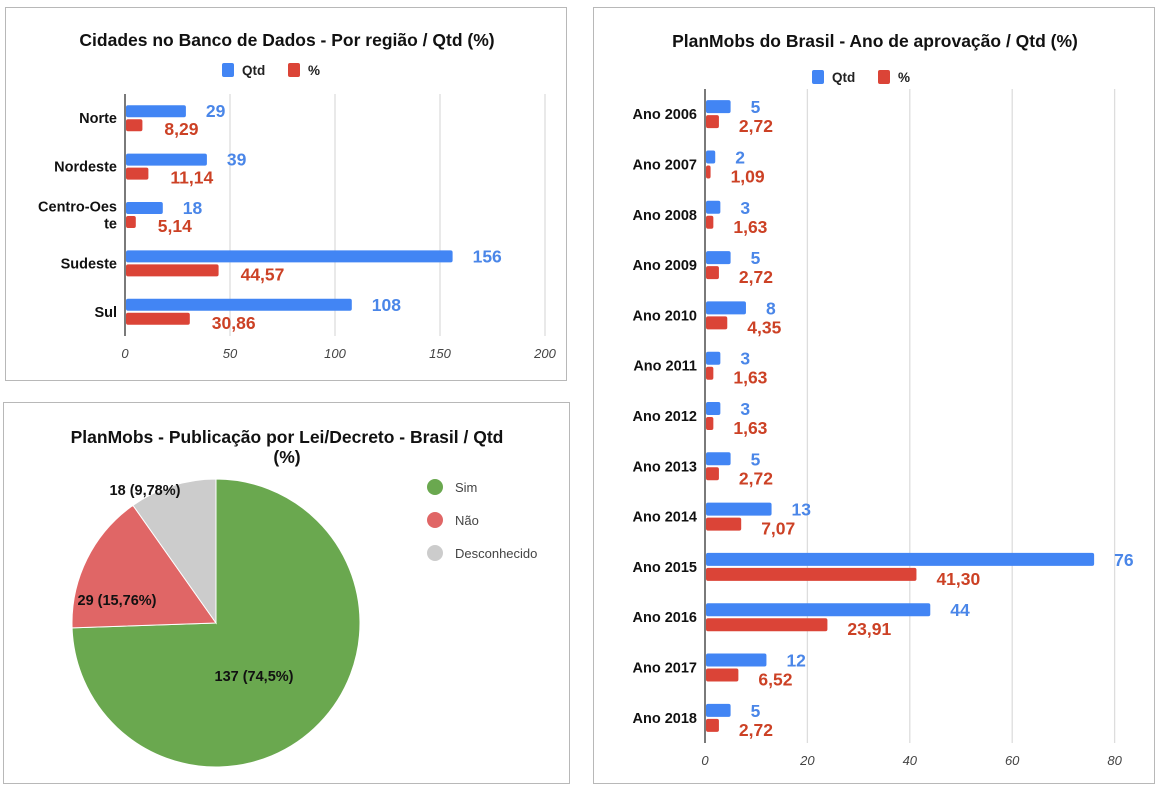 Image resolution: width=1159 pixels, height=792 pixels. What do you see at coordinates (496, 553) in the screenshot?
I see `legend-label: Desconhecido` at bounding box center [496, 553].